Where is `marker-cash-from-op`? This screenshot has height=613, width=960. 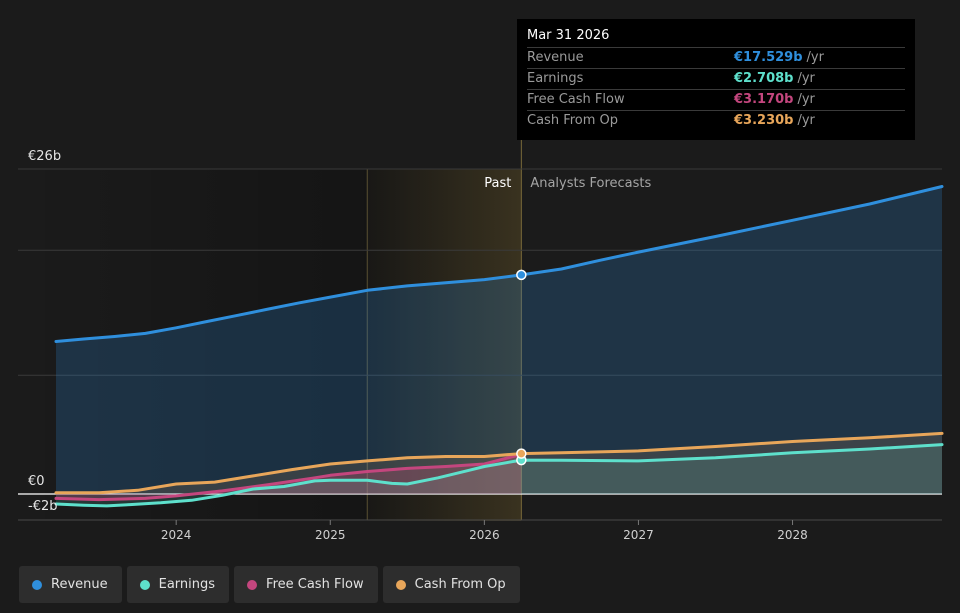 marker-cash-from-op is located at coordinates (521, 453).